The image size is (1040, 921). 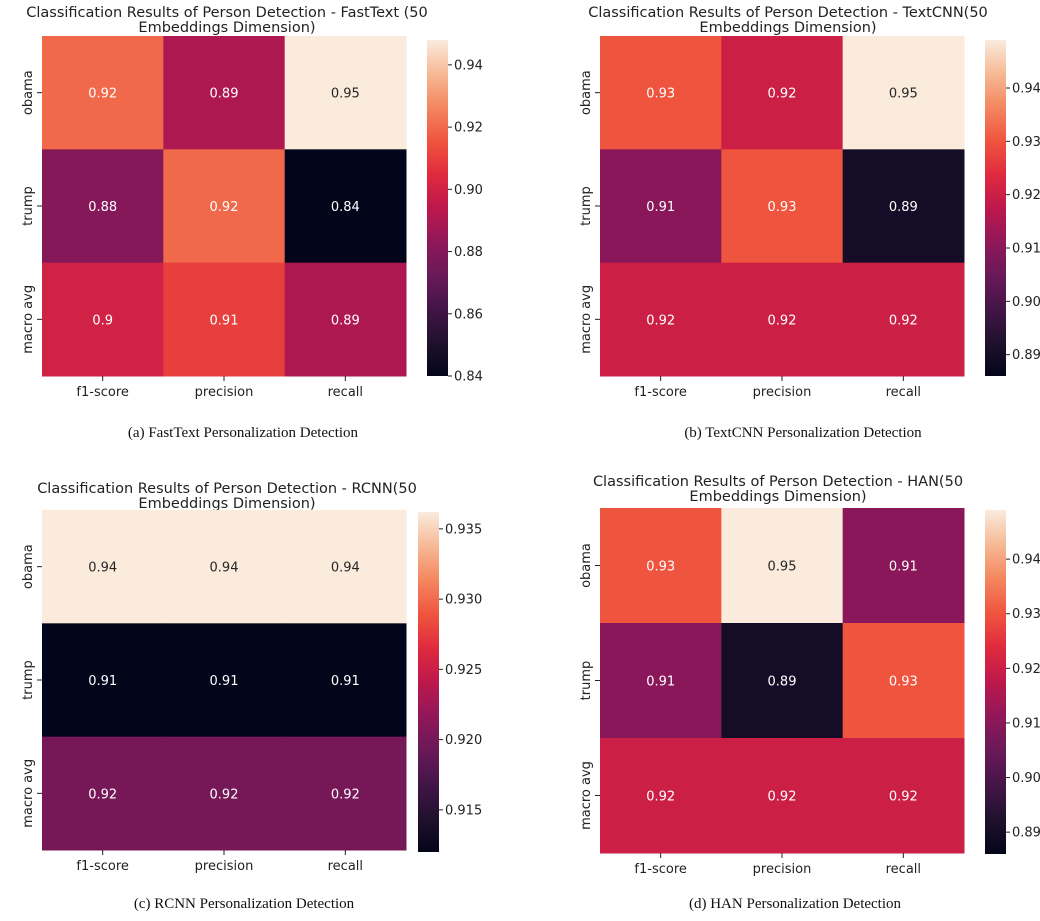 What do you see at coordinates (1026, 355) in the screenshot?
I see `colorbar-tick-label: 0.89` at bounding box center [1026, 355].